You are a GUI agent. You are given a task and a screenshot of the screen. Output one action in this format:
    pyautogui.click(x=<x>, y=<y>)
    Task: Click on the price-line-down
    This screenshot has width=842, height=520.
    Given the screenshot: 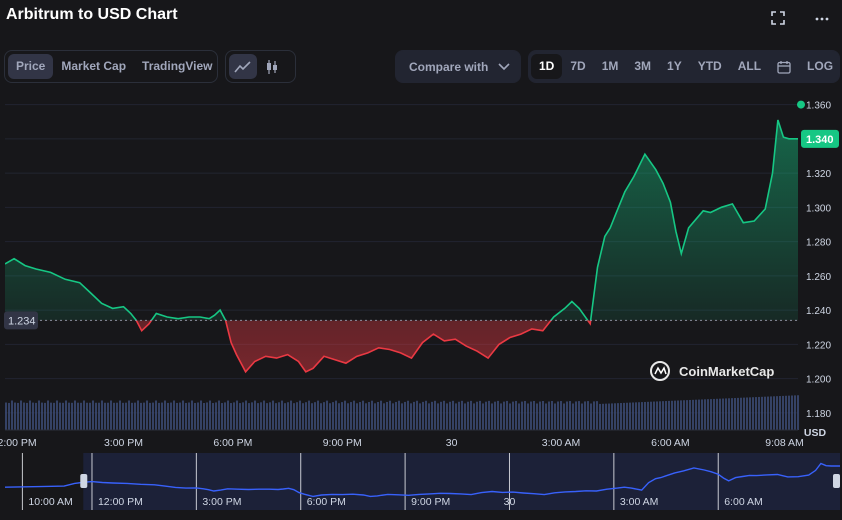 What is the action you would take?
    pyautogui.click(x=363, y=347)
    